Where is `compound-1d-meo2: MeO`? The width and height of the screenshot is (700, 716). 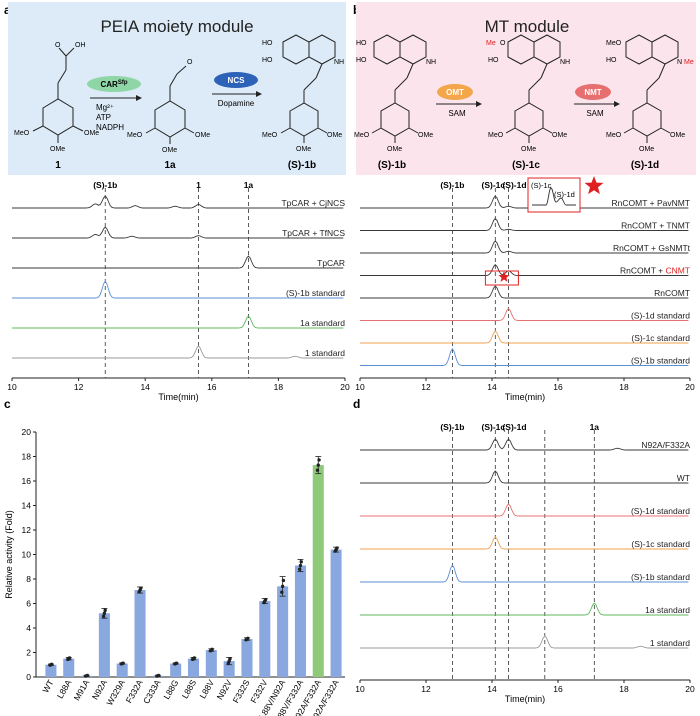
compound-1d-meo2: MeO is located at coordinates (614, 135).